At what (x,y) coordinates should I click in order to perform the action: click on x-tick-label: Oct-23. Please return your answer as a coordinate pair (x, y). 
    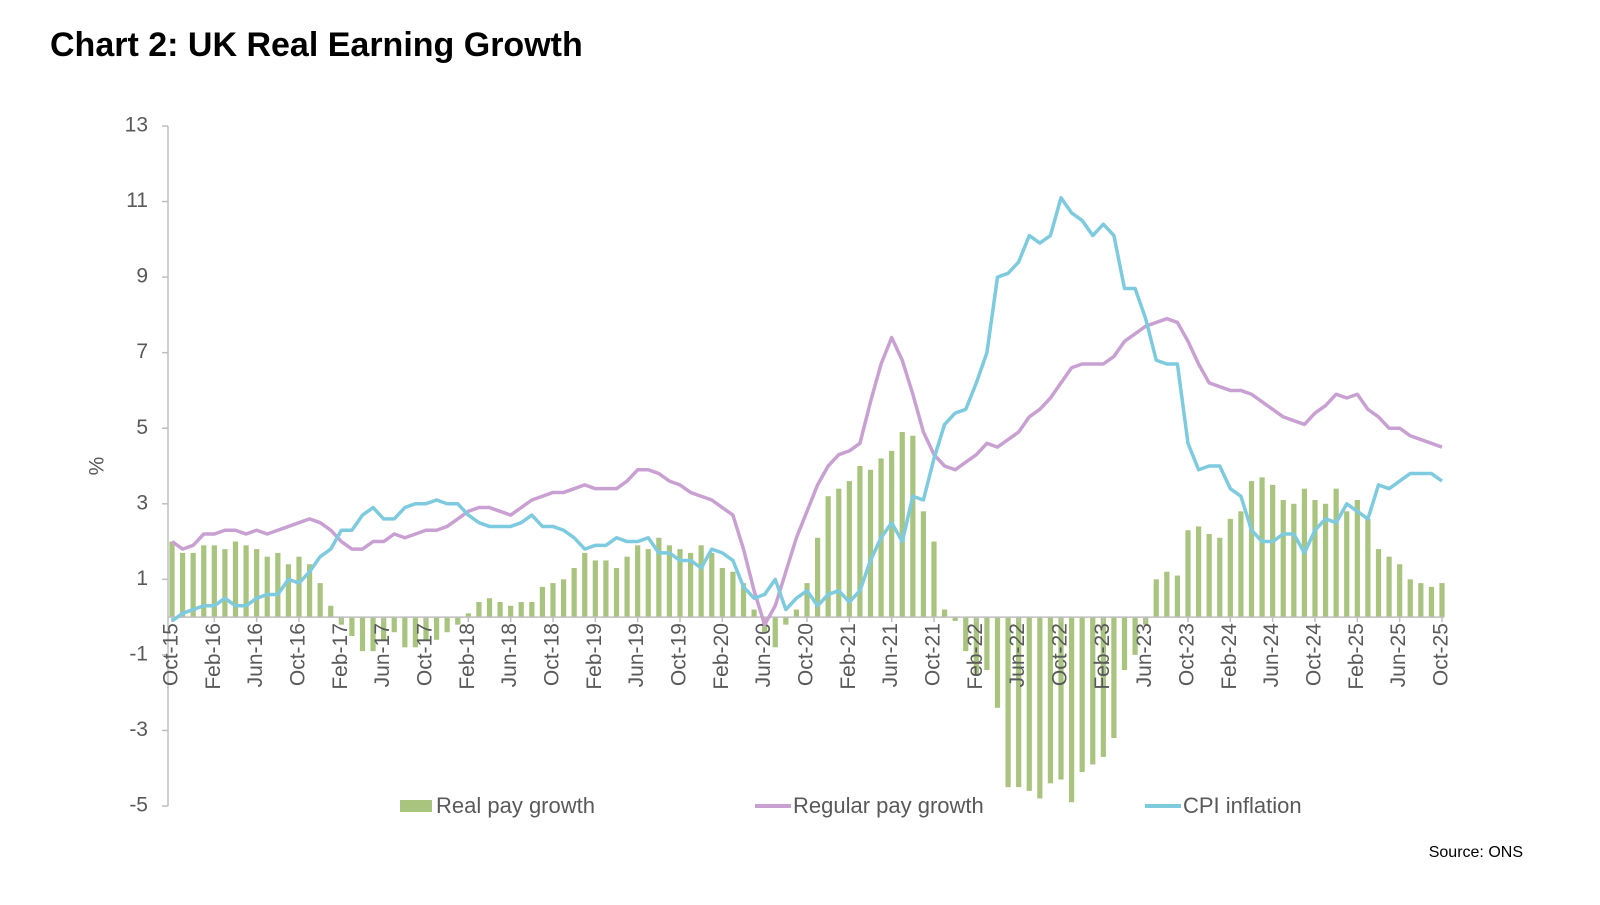
    Looking at the image, I should click on (1187, 654).